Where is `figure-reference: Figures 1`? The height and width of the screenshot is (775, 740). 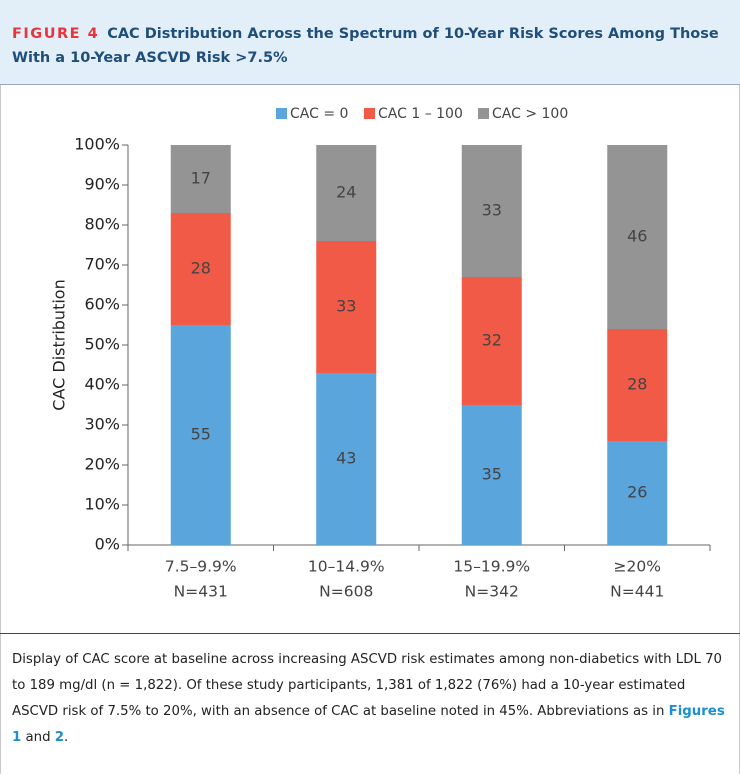
figure-reference: Figures 1 is located at coordinates (368, 724).